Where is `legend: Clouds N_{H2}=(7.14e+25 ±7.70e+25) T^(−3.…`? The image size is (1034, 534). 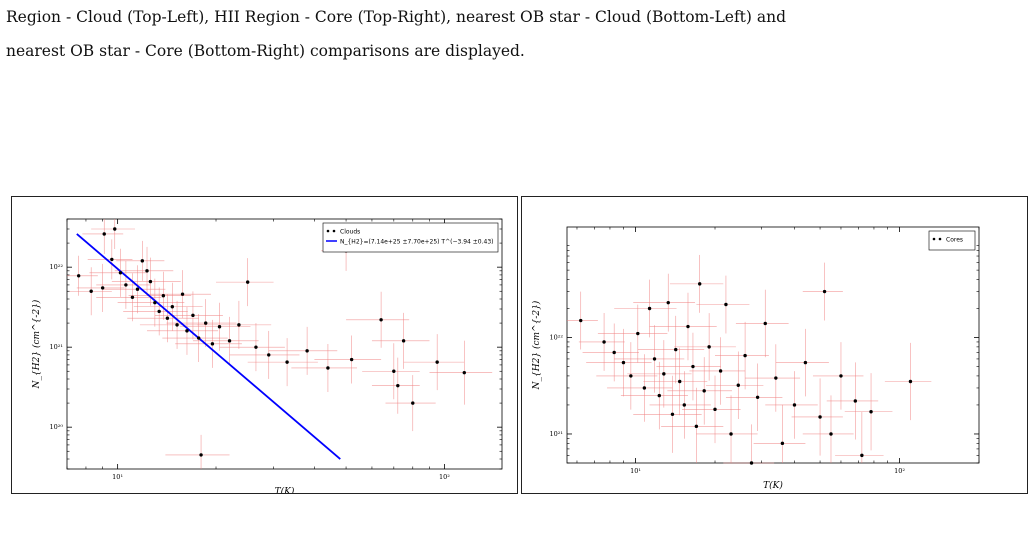
legend: Clouds N_{H2}=(7.14e+25 ±7.70e+25) T^(−3.… is located at coordinates (410, 237).